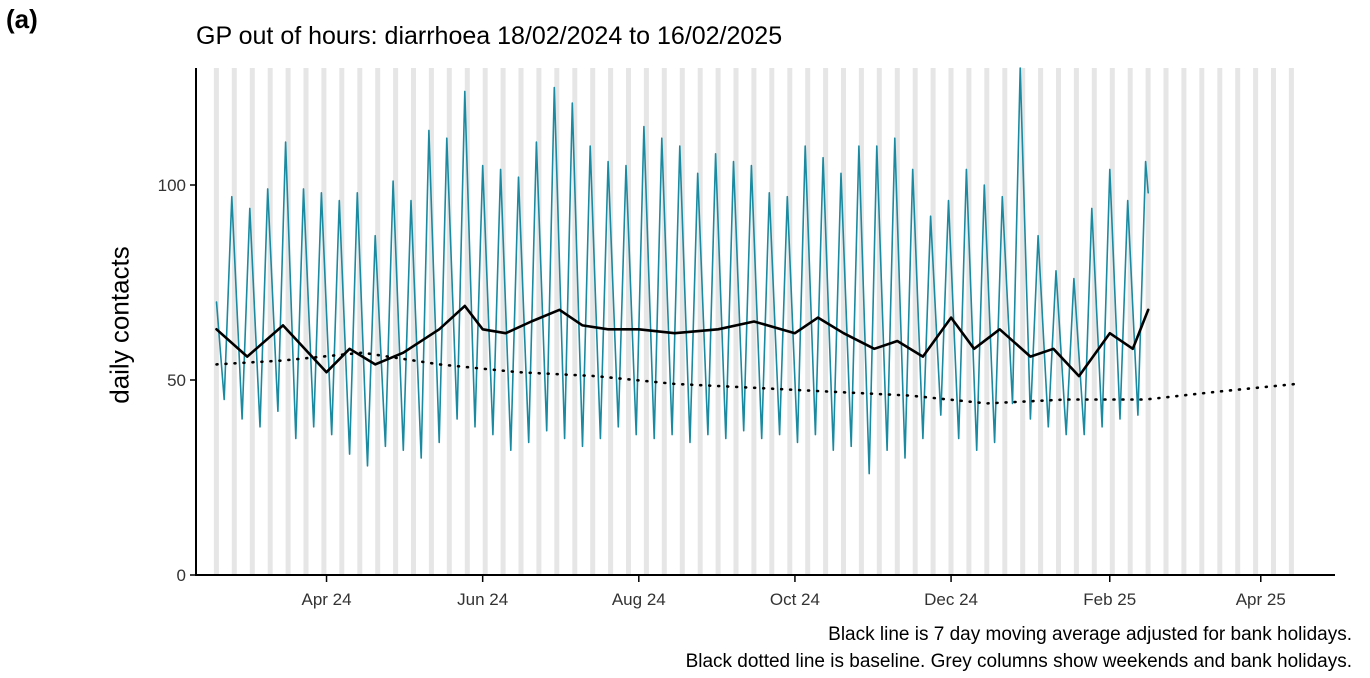  What do you see at coordinates (639, 599) in the screenshot?
I see `x-tick-label: Aug 24` at bounding box center [639, 599].